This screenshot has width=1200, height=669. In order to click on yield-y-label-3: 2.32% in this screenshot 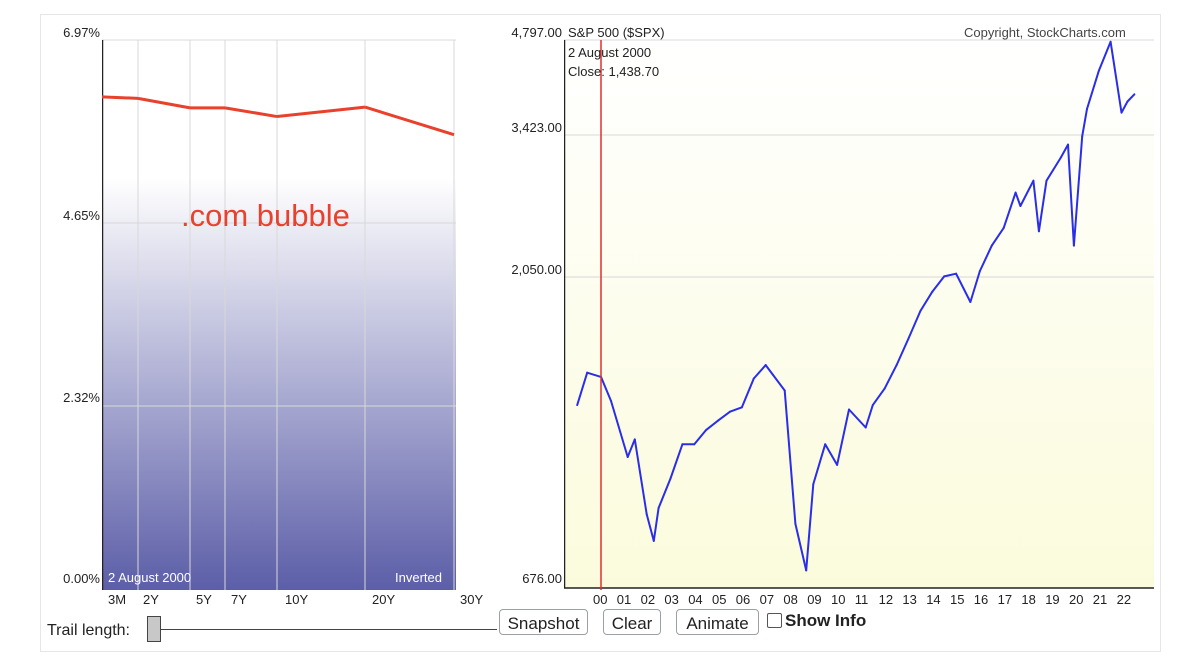, I will do `click(81, 397)`.